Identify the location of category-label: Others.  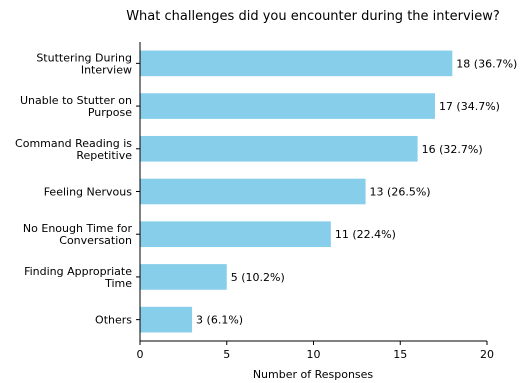
(113, 320).